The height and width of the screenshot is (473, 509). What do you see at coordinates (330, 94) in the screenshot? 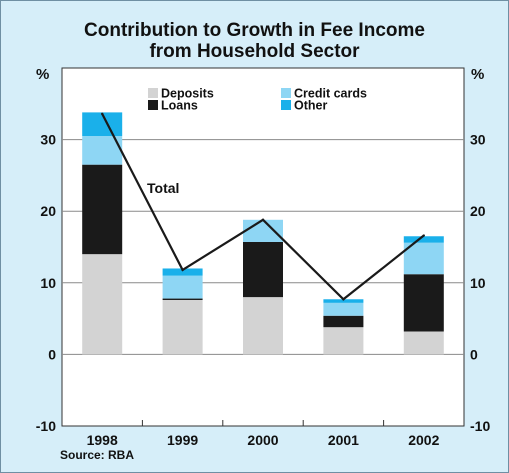
I see `legend-label-credit-cards: Credit cards` at bounding box center [330, 94].